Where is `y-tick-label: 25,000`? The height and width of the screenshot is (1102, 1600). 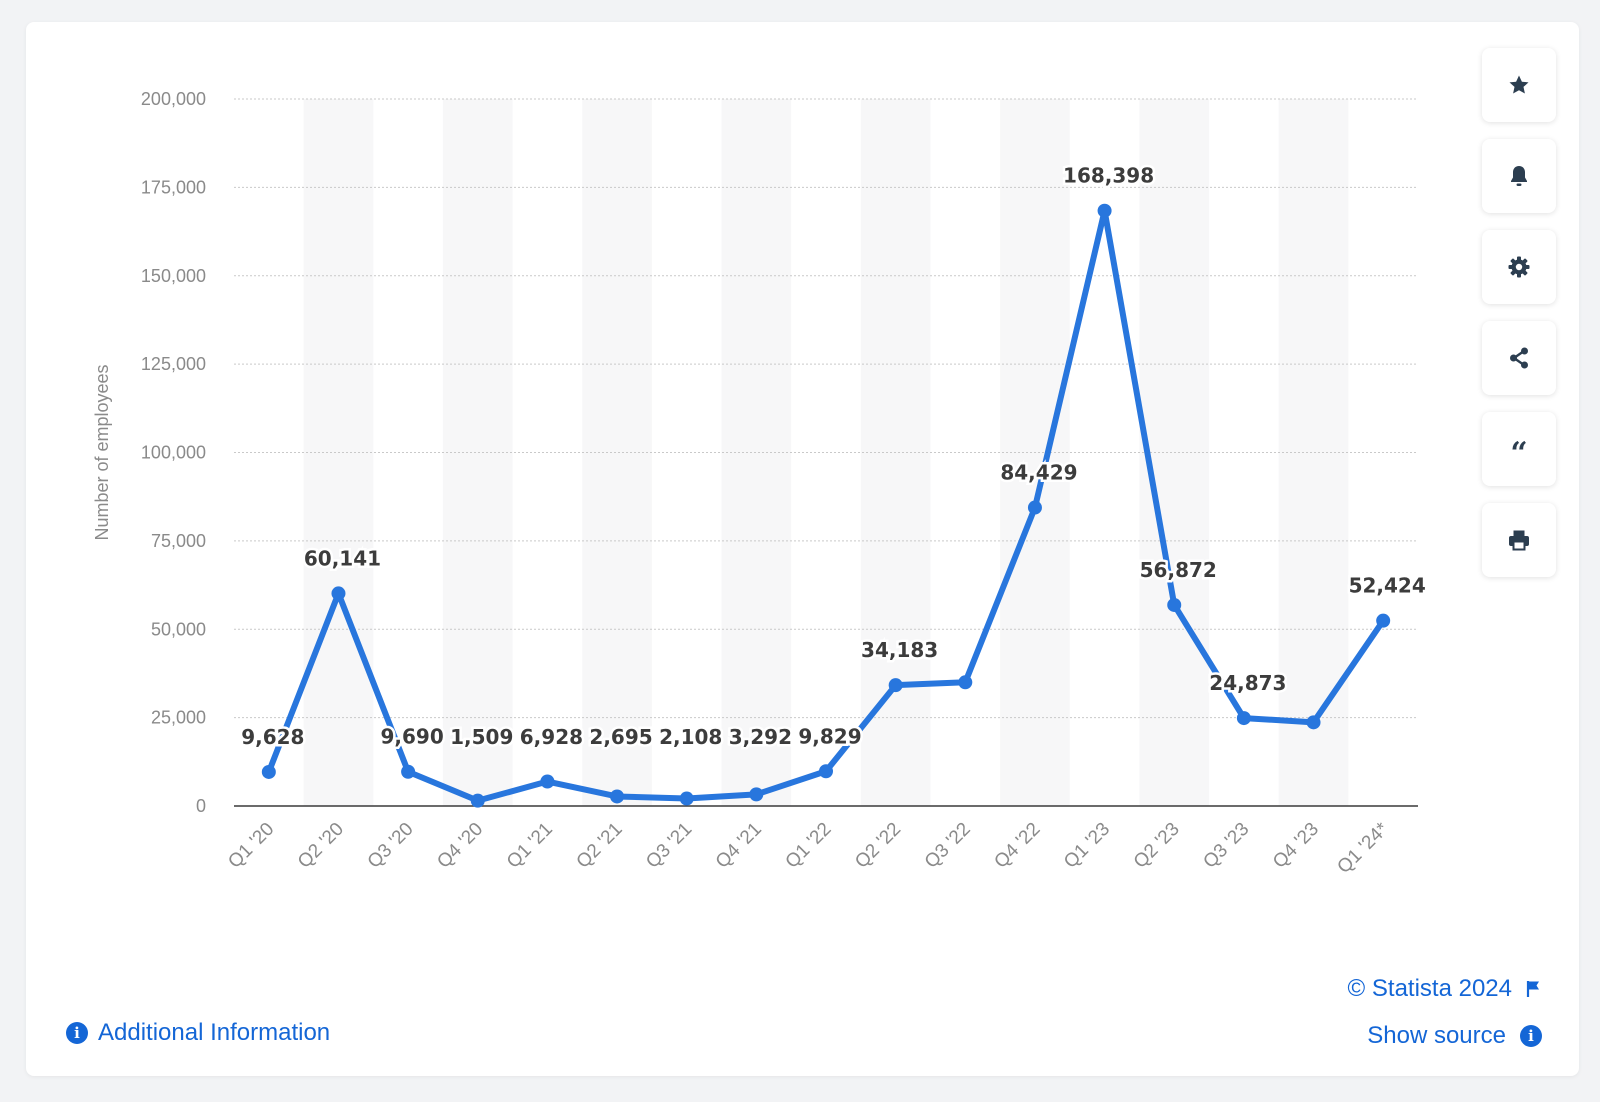 y-tick-label: 25,000 is located at coordinates (178, 718).